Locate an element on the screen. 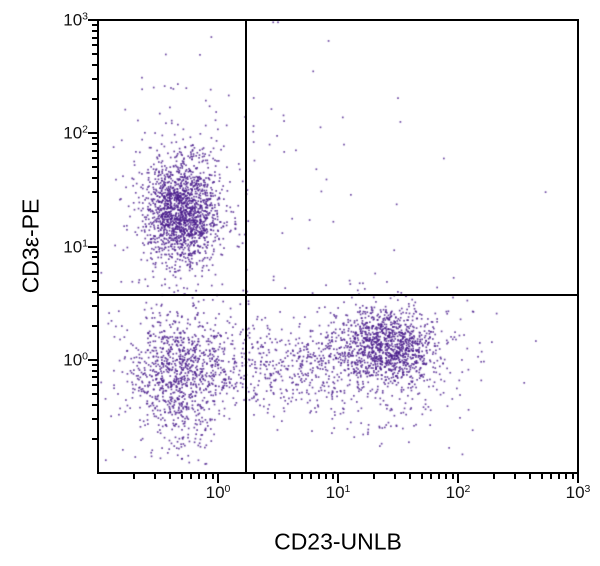 This screenshot has width=600, height=566. y-tick-label: 10¹ is located at coordinates (75, 246).